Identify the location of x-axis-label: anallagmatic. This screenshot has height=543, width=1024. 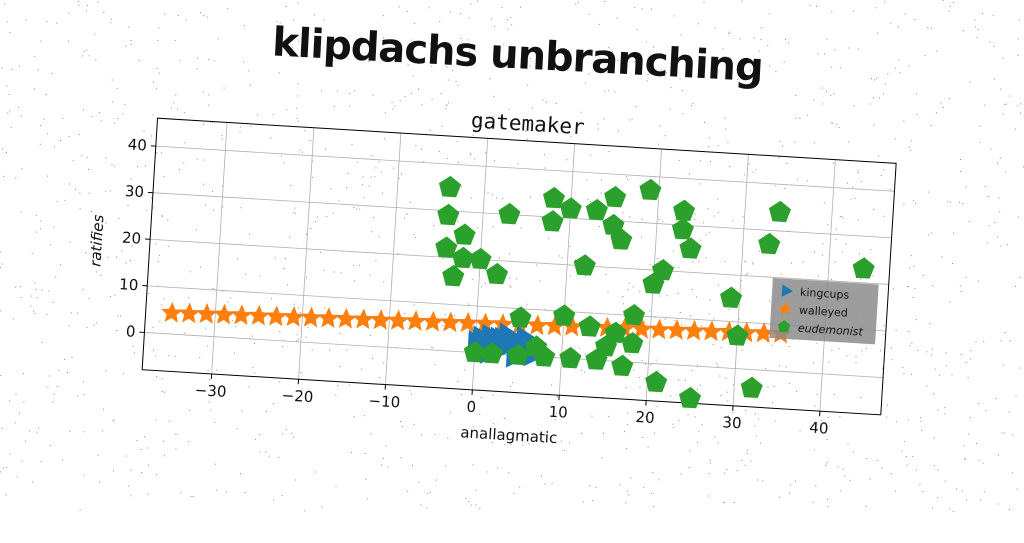
(509, 435).